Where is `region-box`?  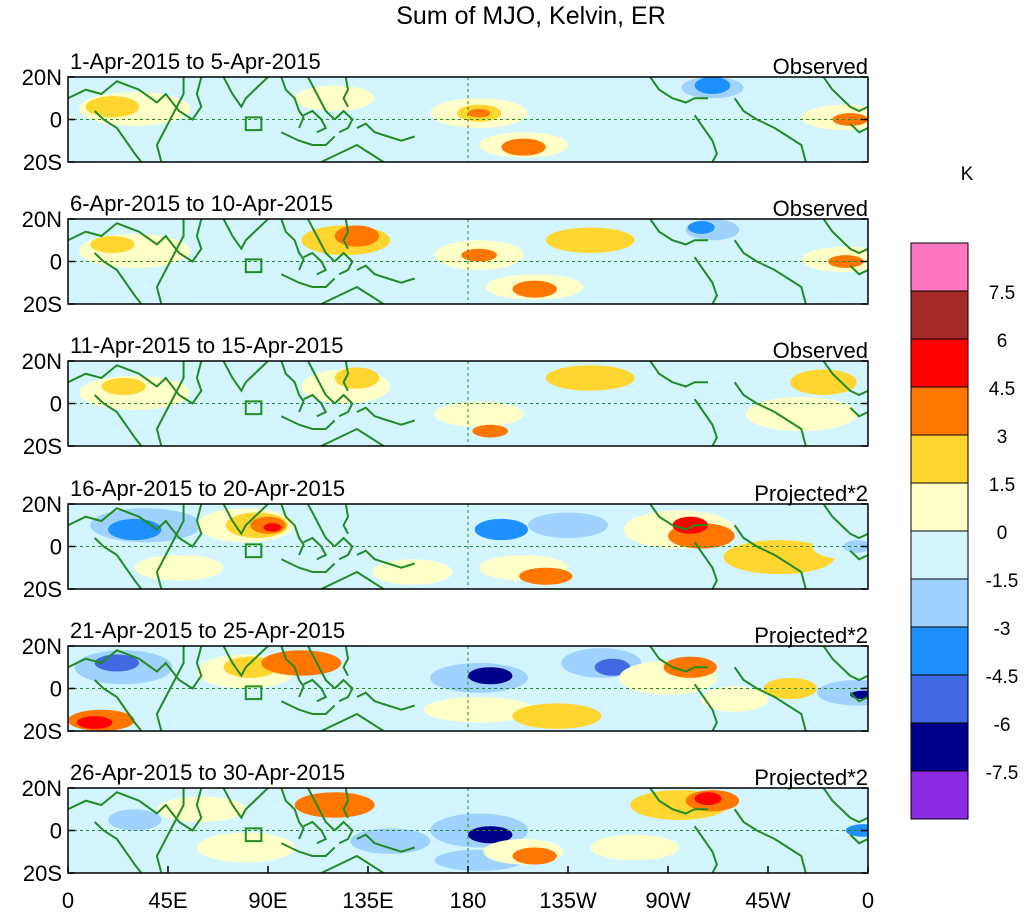 region-box is located at coordinates (253, 551).